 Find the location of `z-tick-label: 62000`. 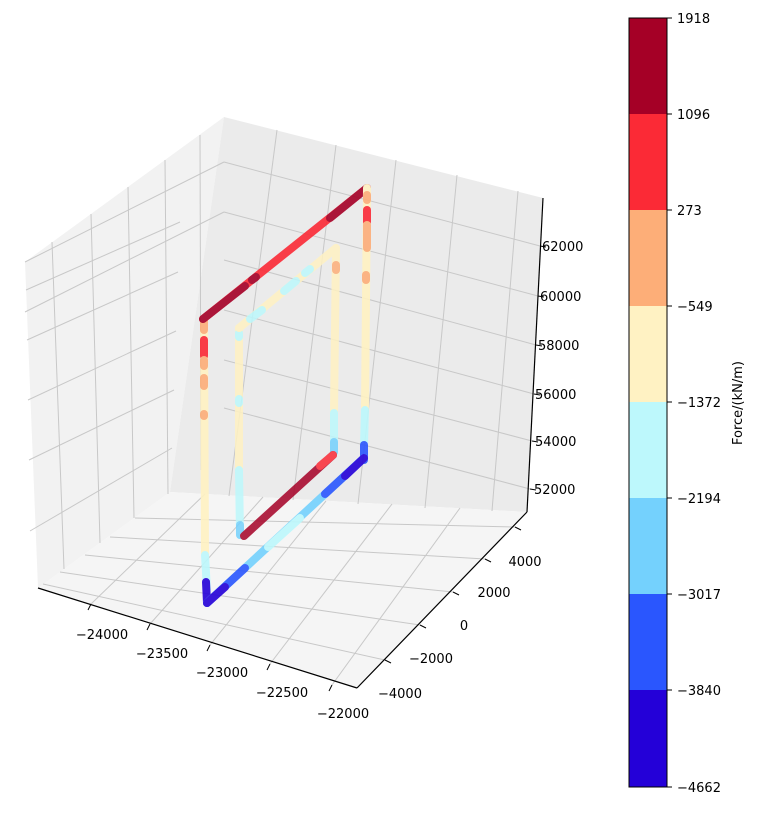

z-tick-label: 62000 is located at coordinates (562, 247).